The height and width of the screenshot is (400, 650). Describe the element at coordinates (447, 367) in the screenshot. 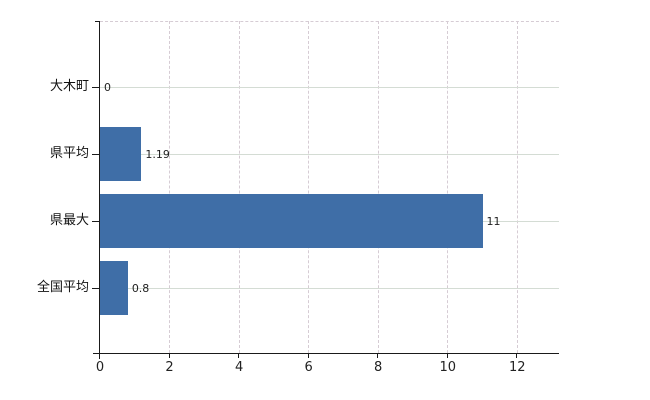

I see `x-tick-label: 10` at that location.